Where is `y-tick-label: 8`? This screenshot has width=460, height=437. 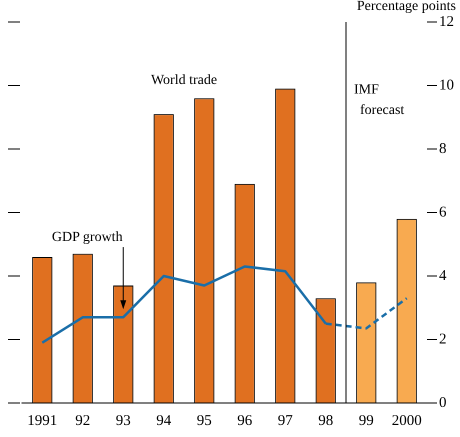
y-tick-label: 8 is located at coordinates (442, 148).